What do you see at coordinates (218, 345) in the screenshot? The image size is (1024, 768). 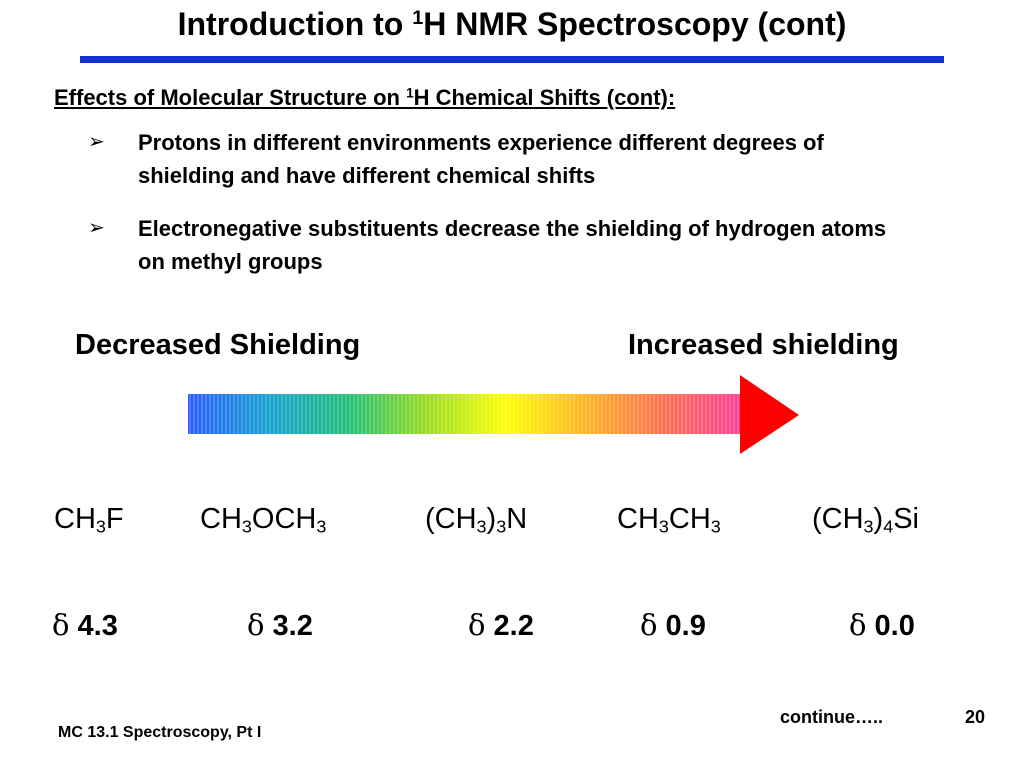 I see `decreased-shielding-label: Decreased Shielding` at bounding box center [218, 345].